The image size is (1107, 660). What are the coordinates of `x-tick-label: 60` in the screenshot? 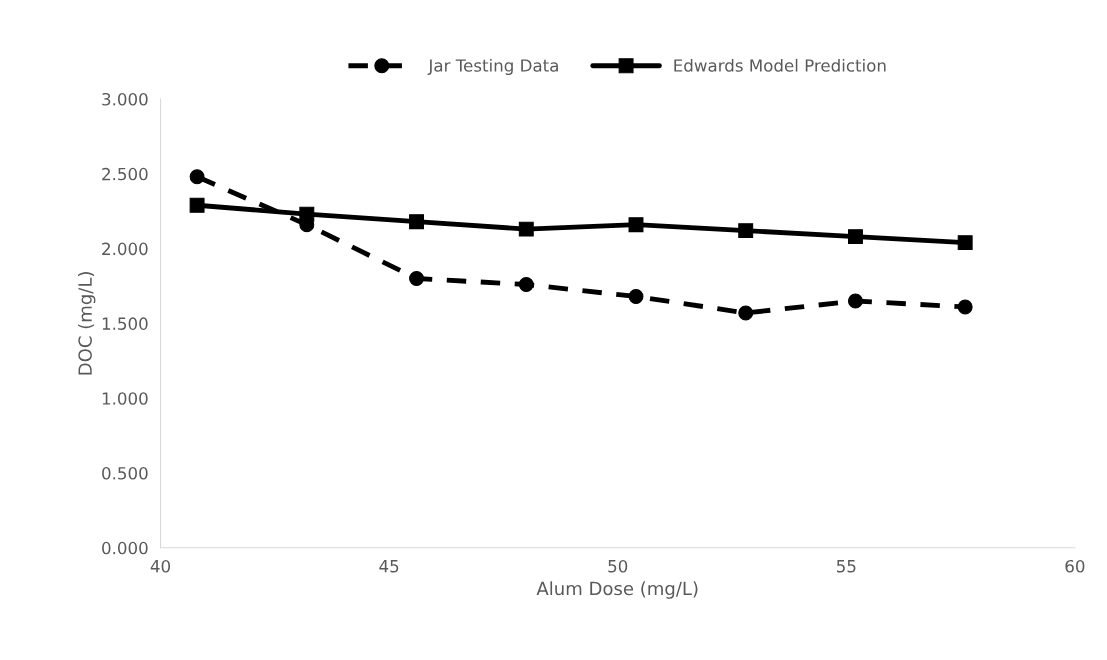 It's located at (1075, 566).